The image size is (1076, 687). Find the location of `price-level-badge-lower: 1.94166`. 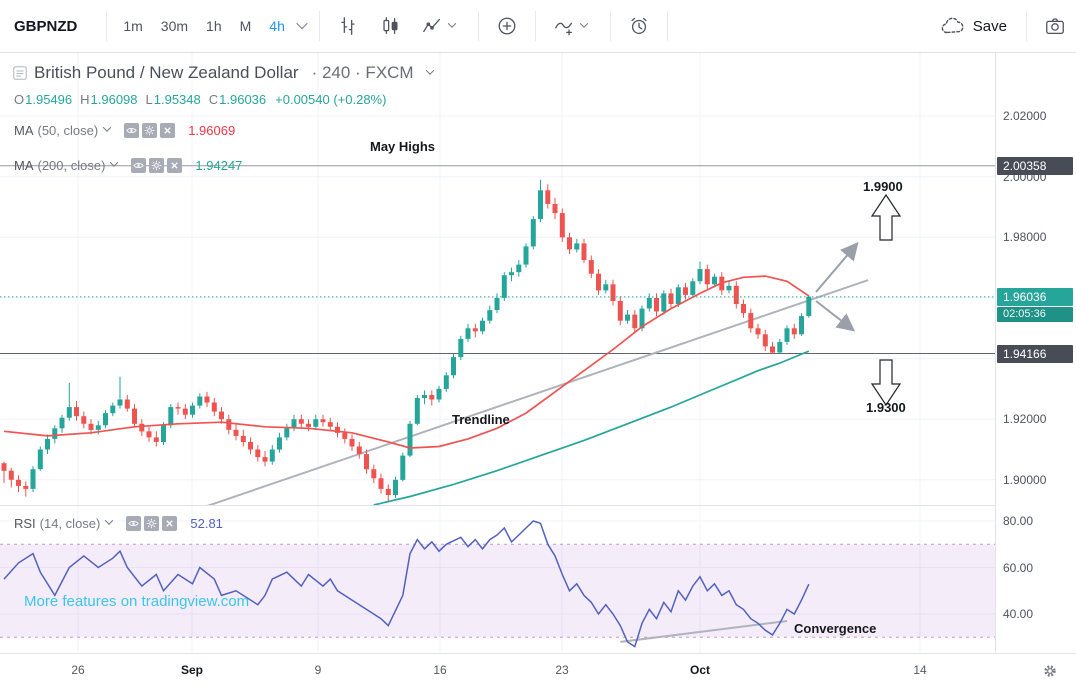

price-level-badge-lower: 1.94166 is located at coordinates (1035, 353).